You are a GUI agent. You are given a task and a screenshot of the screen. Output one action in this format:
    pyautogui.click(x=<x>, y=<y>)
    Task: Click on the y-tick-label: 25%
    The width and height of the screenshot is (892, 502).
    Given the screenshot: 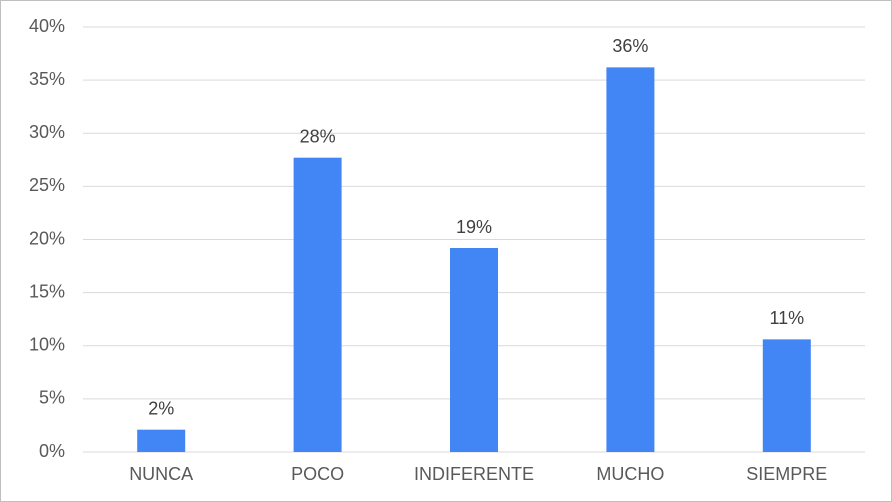 What is the action you would take?
    pyautogui.click(x=47, y=185)
    